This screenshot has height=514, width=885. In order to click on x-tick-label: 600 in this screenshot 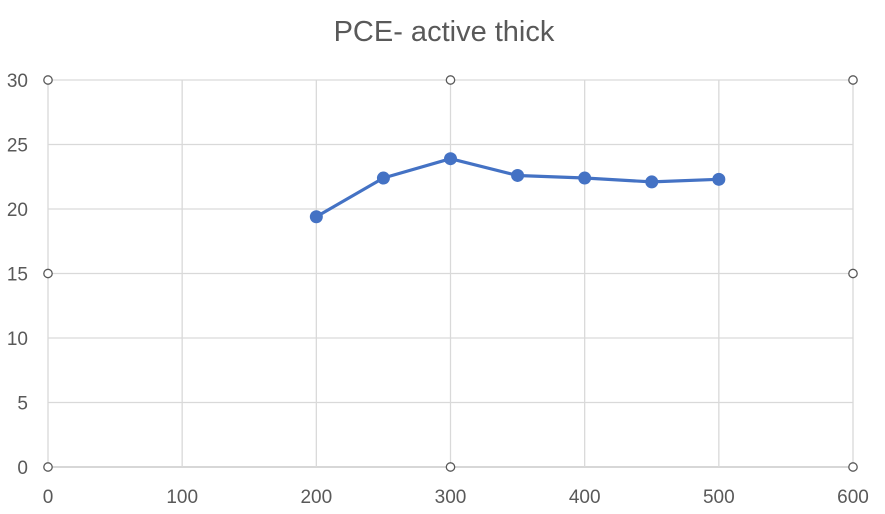, I will do `click(853, 497)`.